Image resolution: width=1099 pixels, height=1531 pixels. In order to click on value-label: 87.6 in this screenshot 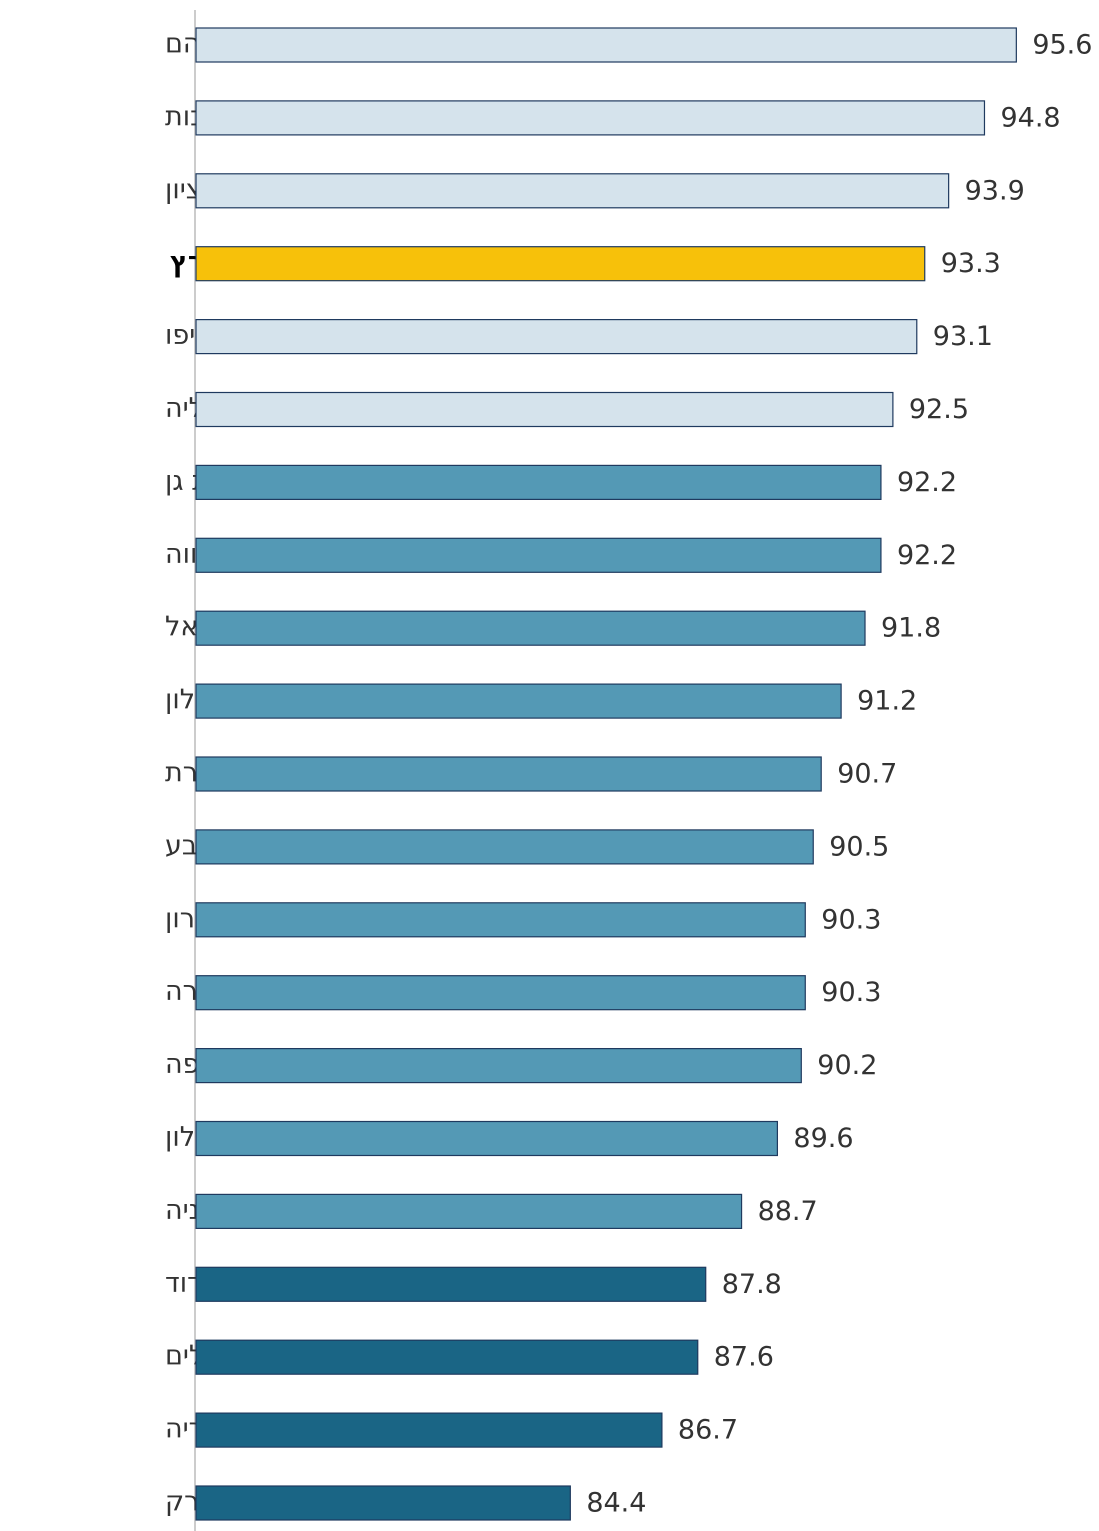, I will do `click(744, 1357)`.